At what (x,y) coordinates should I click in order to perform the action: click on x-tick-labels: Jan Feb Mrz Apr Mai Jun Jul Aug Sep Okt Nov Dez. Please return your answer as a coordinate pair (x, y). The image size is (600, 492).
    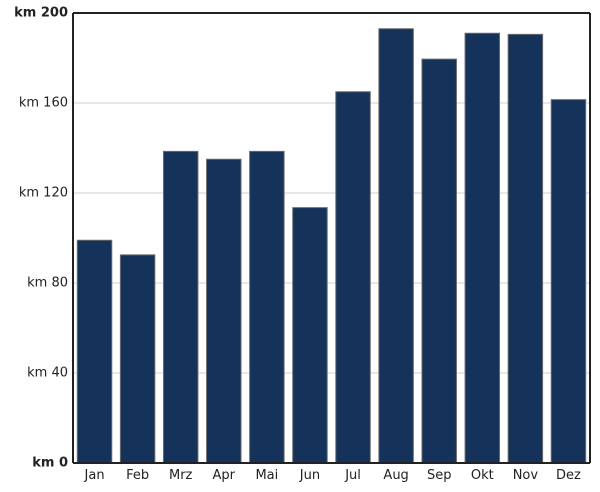
    Looking at the image, I should click on (333, 475).